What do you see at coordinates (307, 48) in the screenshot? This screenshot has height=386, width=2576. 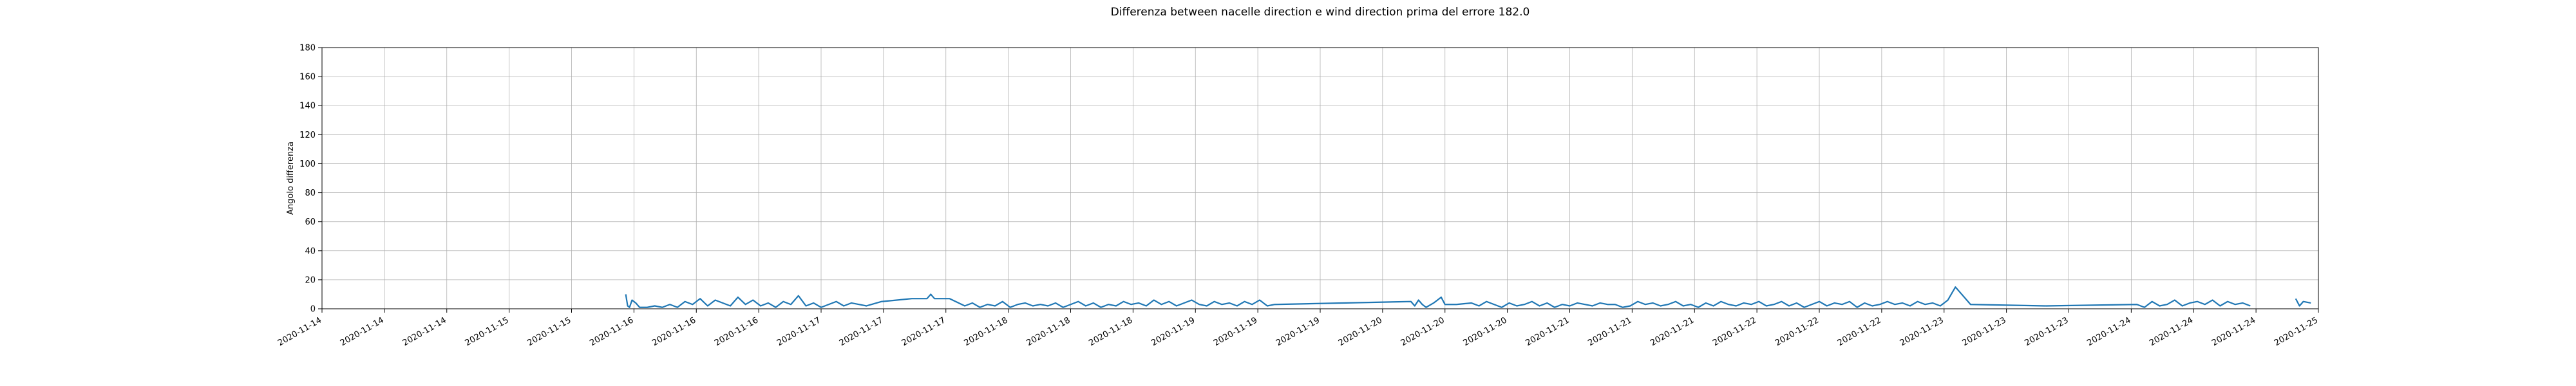 I see `y-tick-label: 180` at bounding box center [307, 48].